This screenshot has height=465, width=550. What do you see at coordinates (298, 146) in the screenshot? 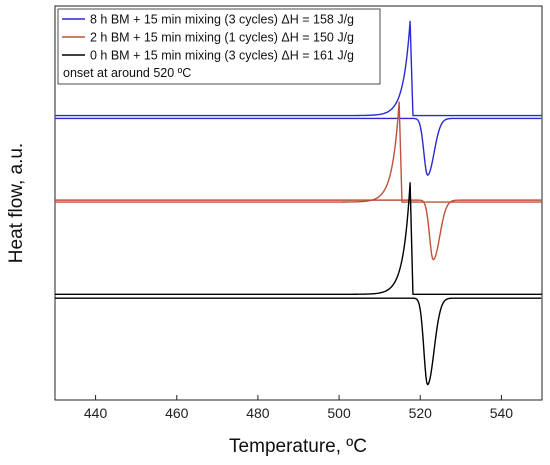
I see `series-0-cooling-curve` at bounding box center [298, 146].